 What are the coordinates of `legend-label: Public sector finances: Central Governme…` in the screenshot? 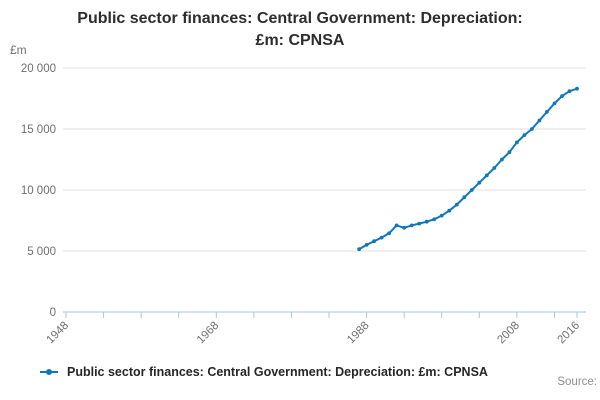 It's located at (277, 372).